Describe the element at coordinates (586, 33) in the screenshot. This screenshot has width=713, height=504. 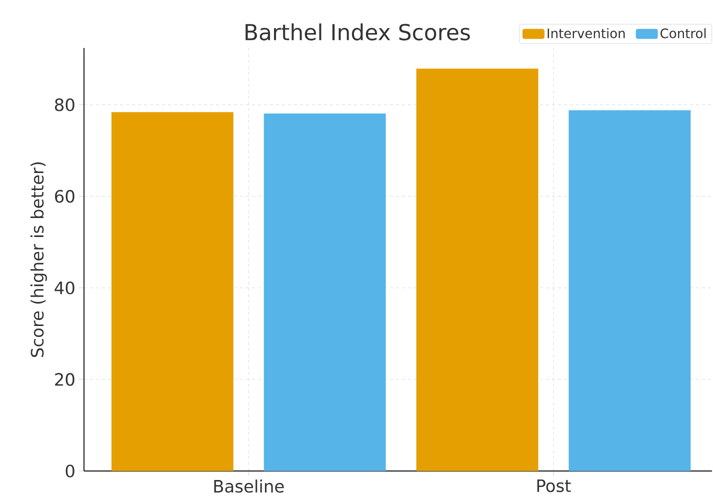
I see `legend-label: Intervention` at that location.